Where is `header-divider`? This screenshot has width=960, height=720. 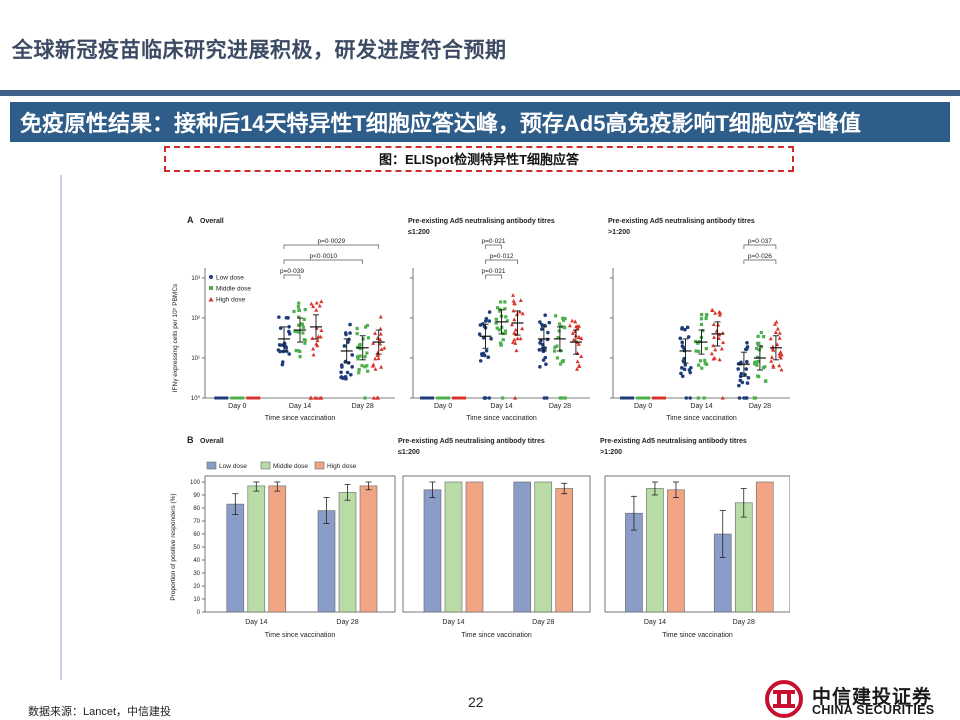
header-divider is located at coordinates (480, 93).